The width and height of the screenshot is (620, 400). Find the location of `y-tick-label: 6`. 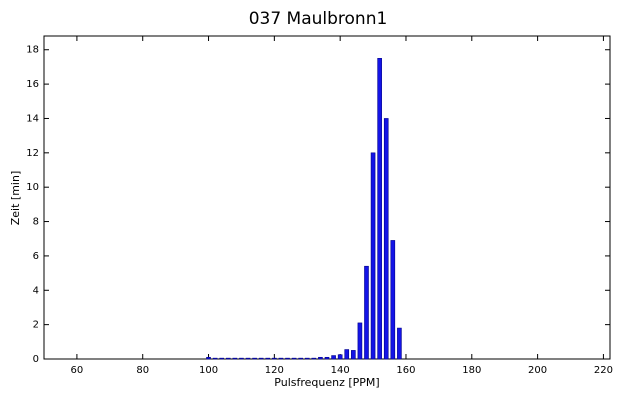

y-tick-label: 6 is located at coordinates (36, 256).